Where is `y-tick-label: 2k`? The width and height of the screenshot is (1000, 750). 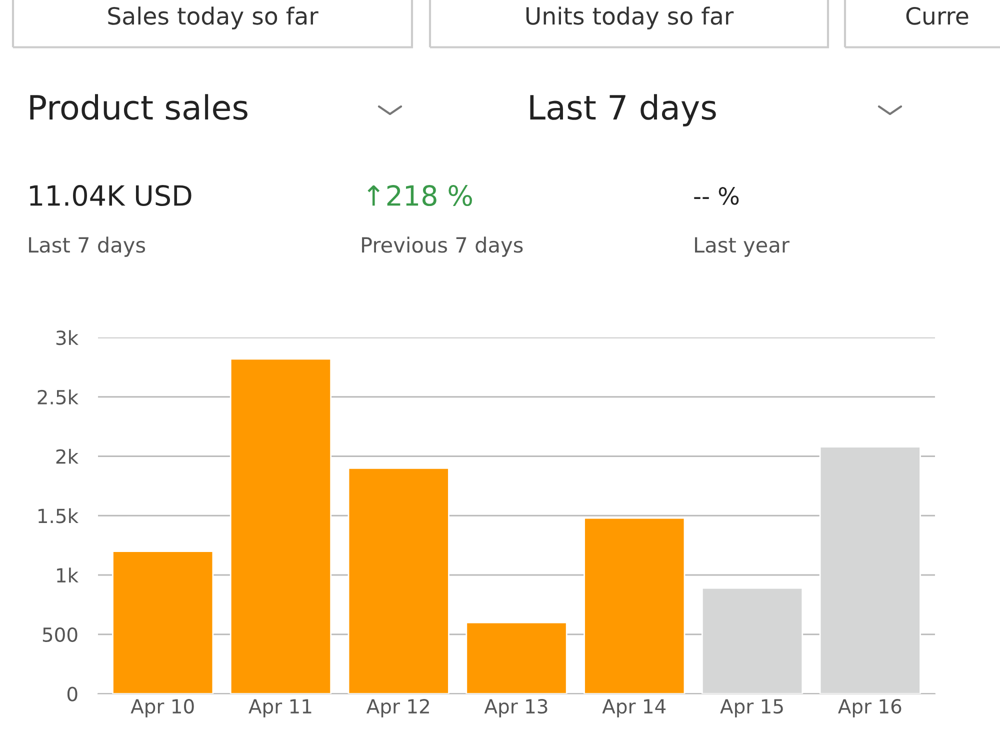 y-tick-label: 2k is located at coordinates (67, 456).